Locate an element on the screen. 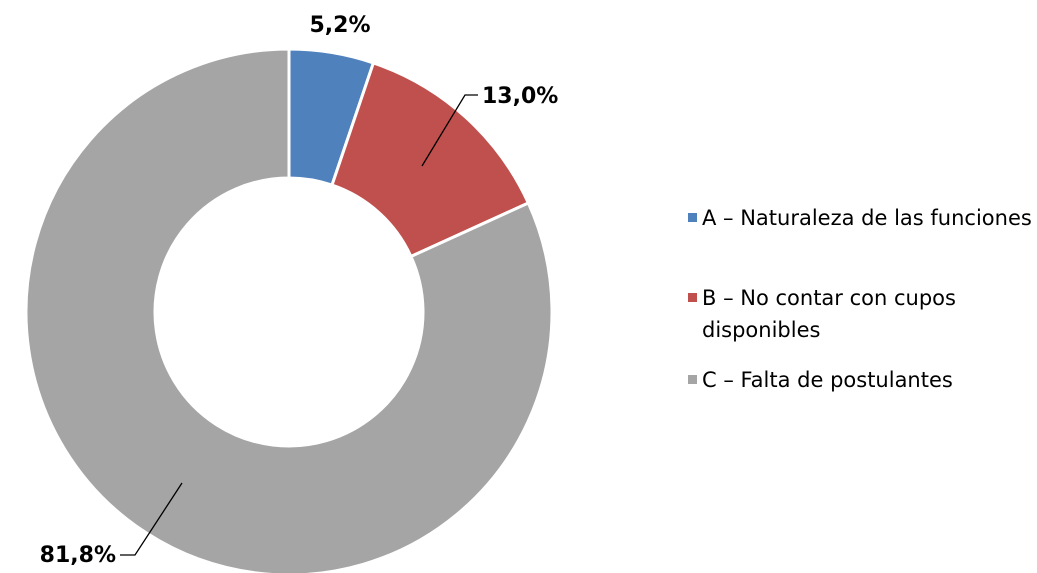 Image resolution: width=1037 pixels, height=573 pixels. legend-item: A – Naturaleza de las funciones is located at coordinates (860, 218).